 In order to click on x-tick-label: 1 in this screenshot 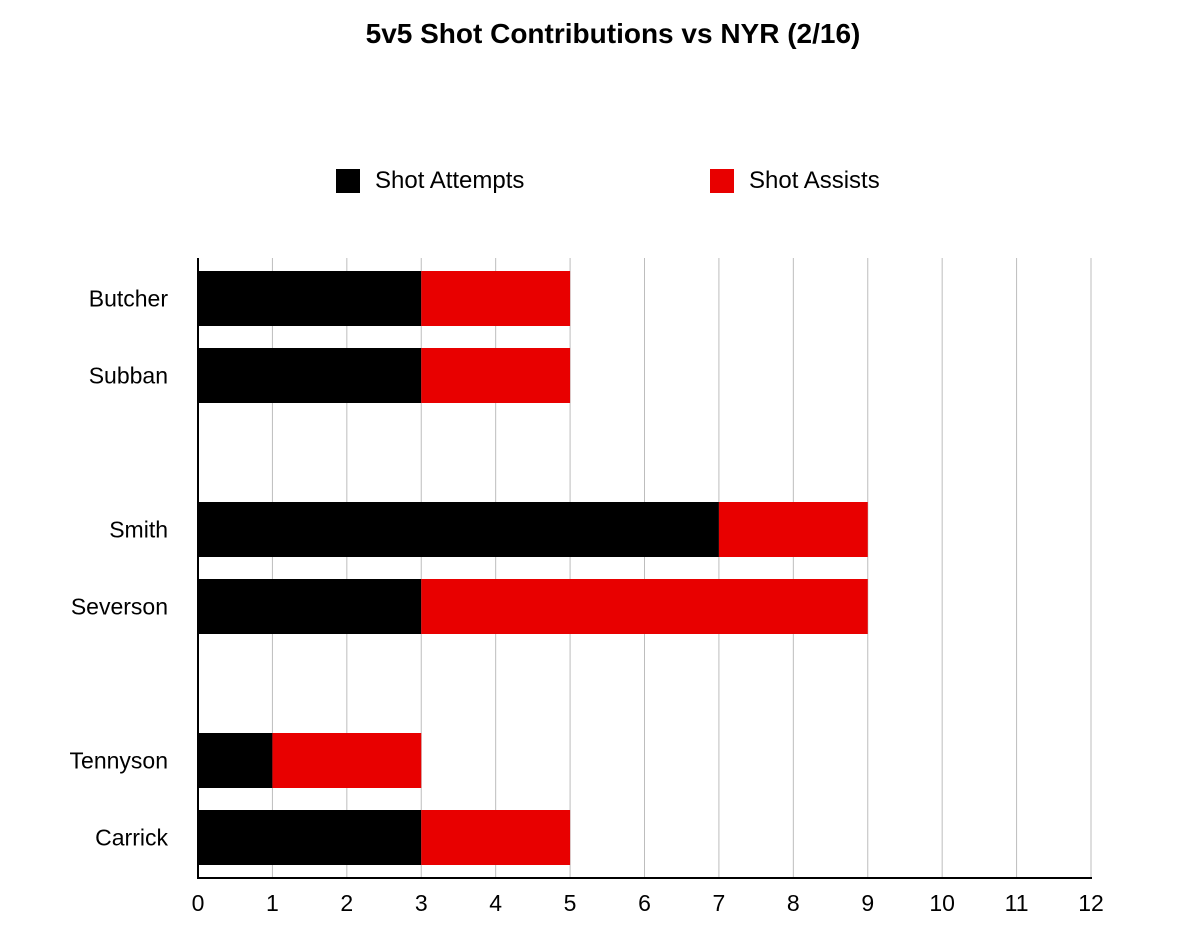, I will do `click(272, 903)`.